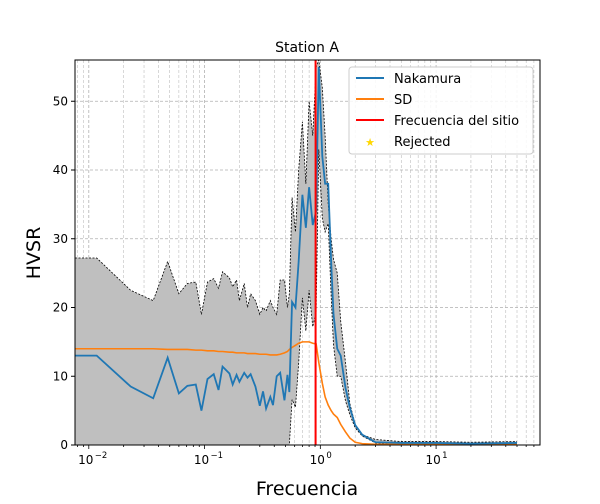  I want to click on y-tick-label: 40, so click(60, 170).